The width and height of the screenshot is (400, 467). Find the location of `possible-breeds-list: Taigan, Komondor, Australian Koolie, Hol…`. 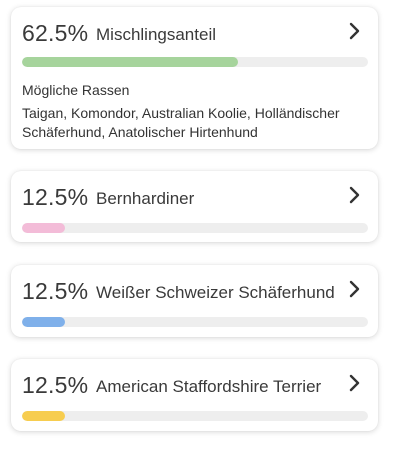

possible-breeds-list: Taigan, Komondor, Australian Koolie, Hol… is located at coordinates (181, 122).